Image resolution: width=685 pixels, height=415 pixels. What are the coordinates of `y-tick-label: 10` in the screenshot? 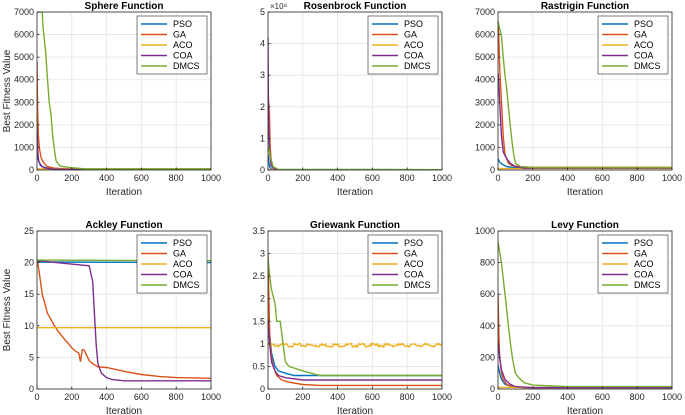 It's located at (29, 326).